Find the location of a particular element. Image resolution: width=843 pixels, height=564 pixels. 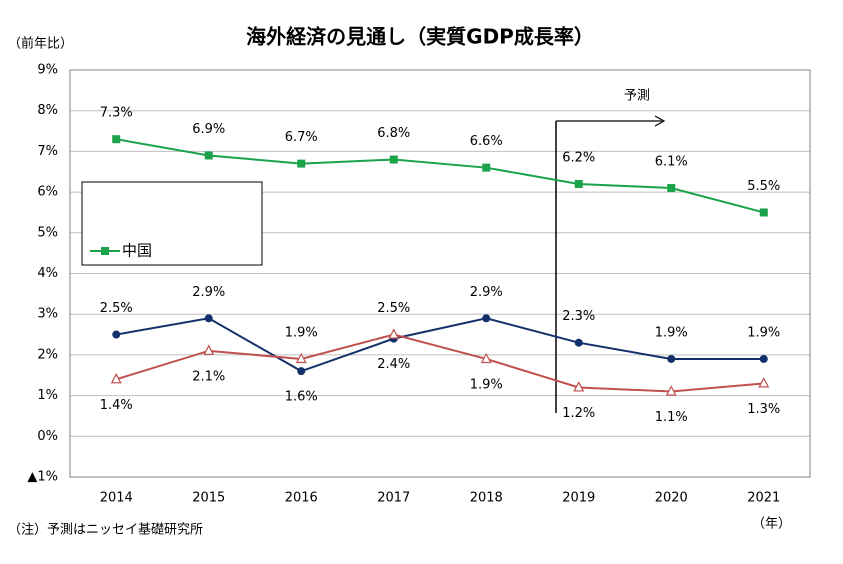

data-label: 5.5% is located at coordinates (763, 186).